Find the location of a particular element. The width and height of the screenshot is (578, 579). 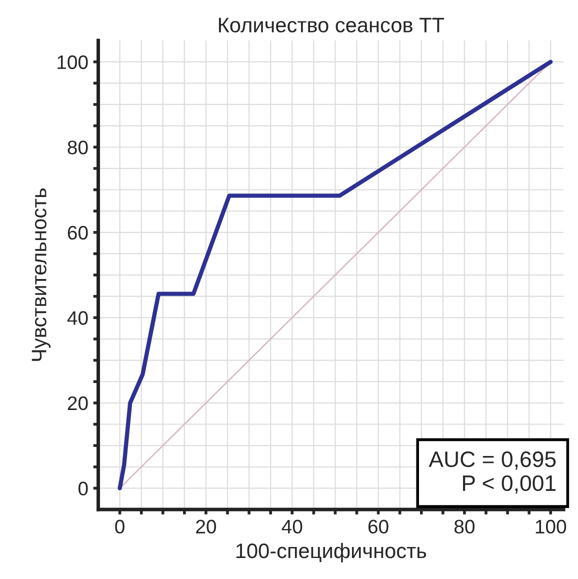

y-tick-label: 20 is located at coordinates (78, 403).